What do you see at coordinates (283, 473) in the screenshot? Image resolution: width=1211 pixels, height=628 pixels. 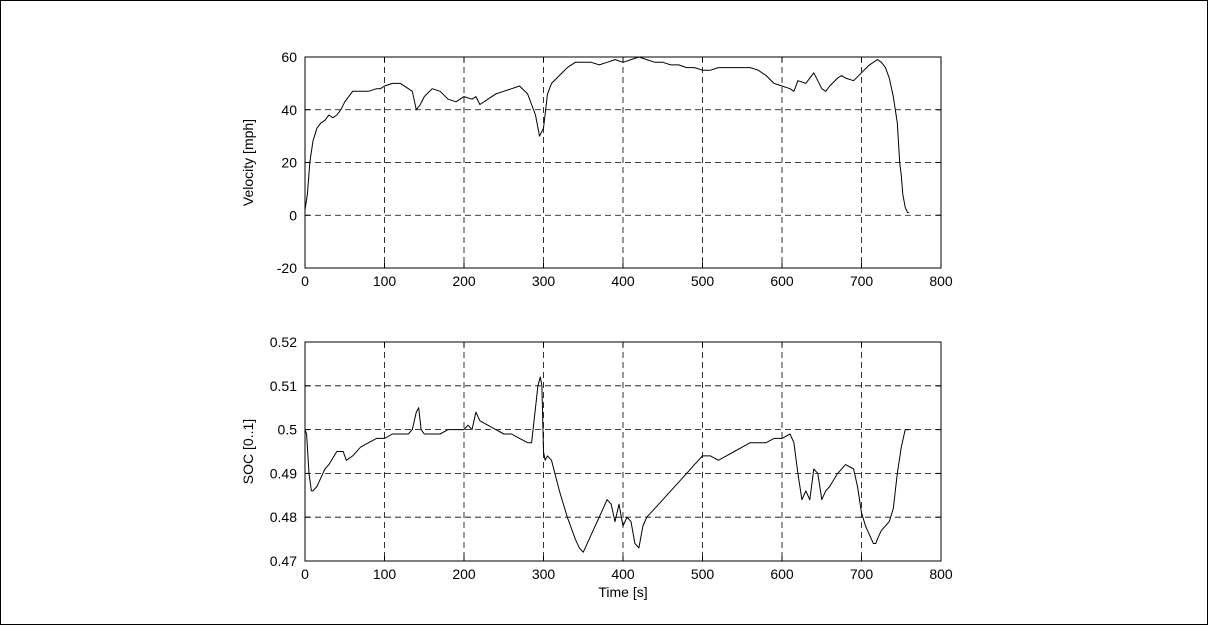 I see `soc-ytick-label: 0.49` at bounding box center [283, 473].